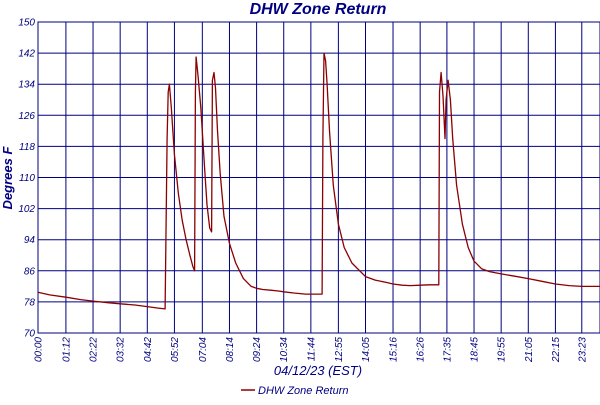  I want to click on x-tick-label: 15:16, so click(394, 349).